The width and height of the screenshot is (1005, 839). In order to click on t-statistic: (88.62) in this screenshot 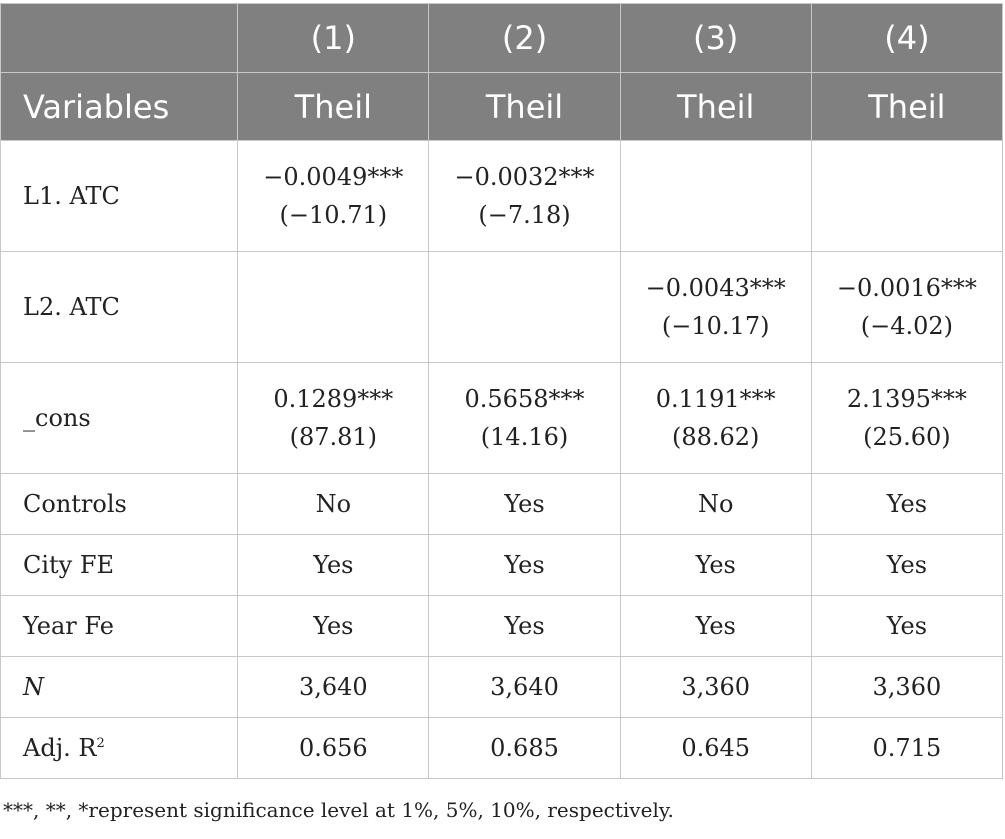, I will do `click(715, 437)`.